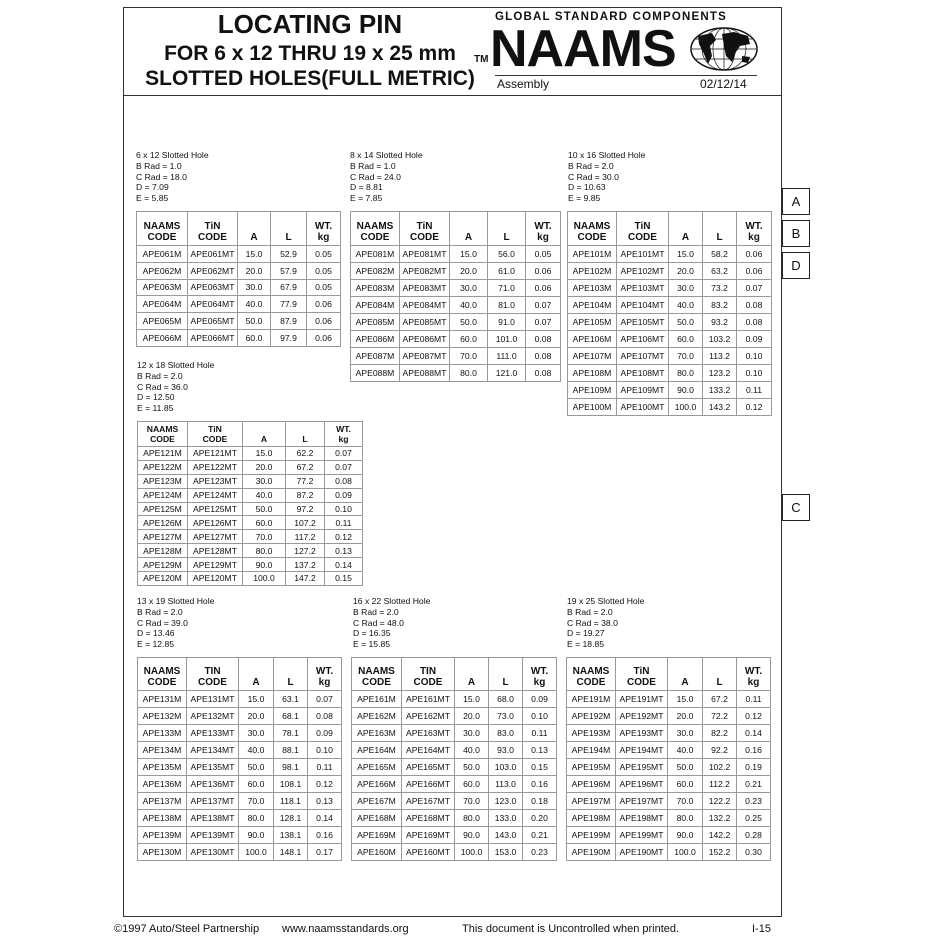  I want to click on table-cell: APE127M, so click(162, 537).